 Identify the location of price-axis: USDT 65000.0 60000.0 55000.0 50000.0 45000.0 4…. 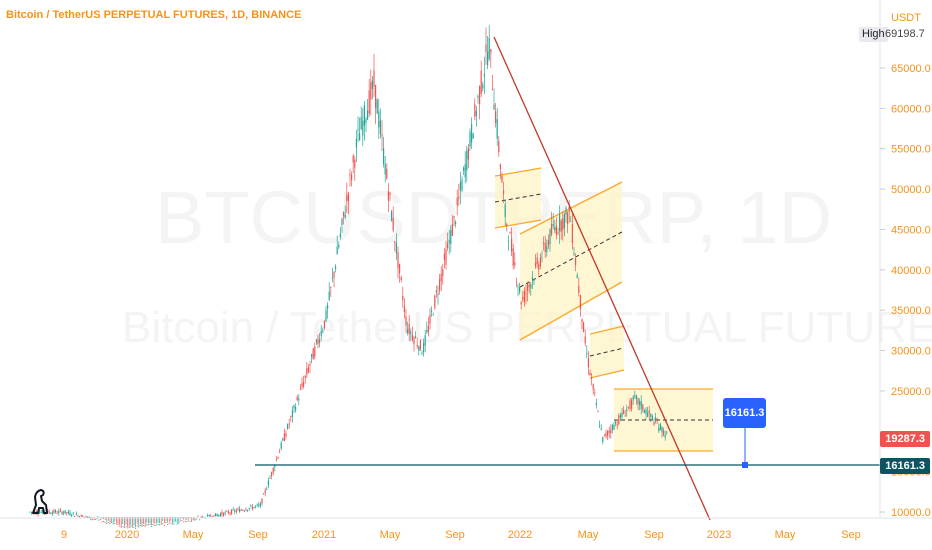
(905, 265).